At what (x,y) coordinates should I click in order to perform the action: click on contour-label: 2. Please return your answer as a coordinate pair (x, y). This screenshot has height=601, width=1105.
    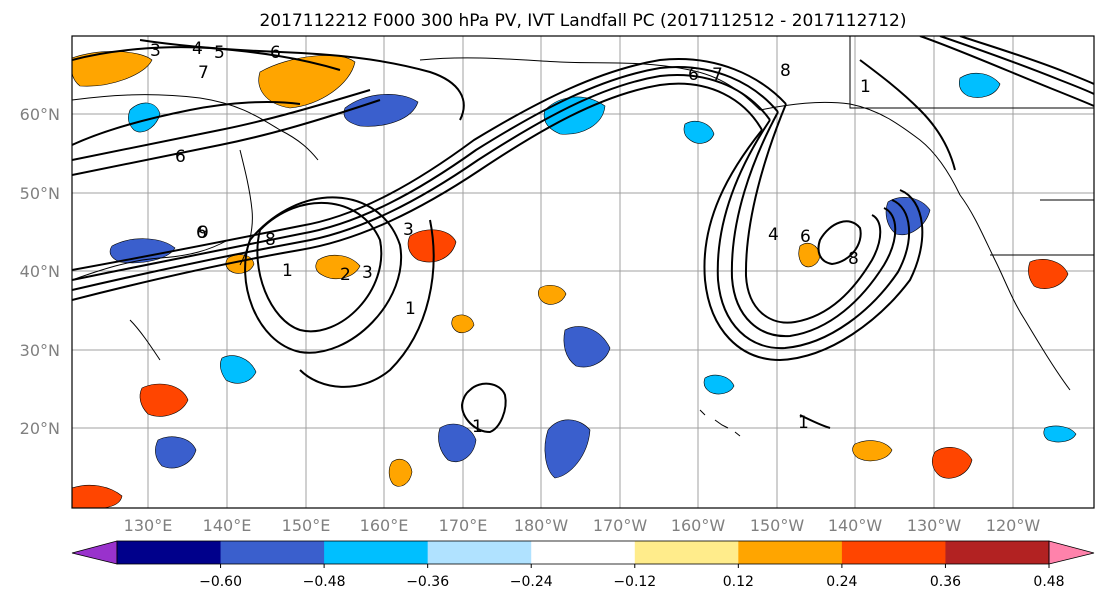
    Looking at the image, I should click on (345, 275).